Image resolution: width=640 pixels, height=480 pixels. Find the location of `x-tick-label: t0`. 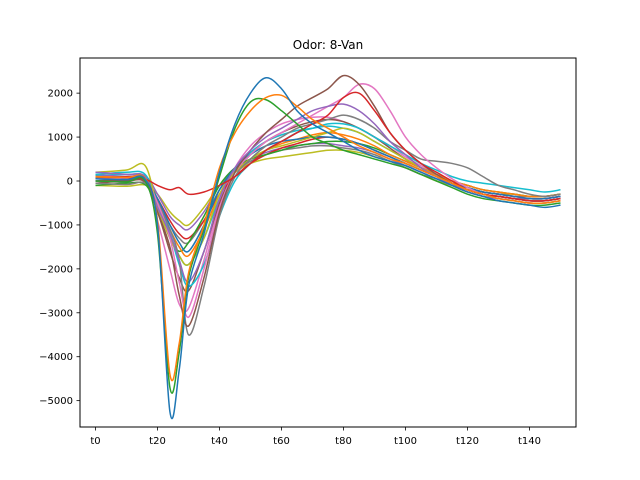

x-tick-label: t0 is located at coordinates (95, 441).